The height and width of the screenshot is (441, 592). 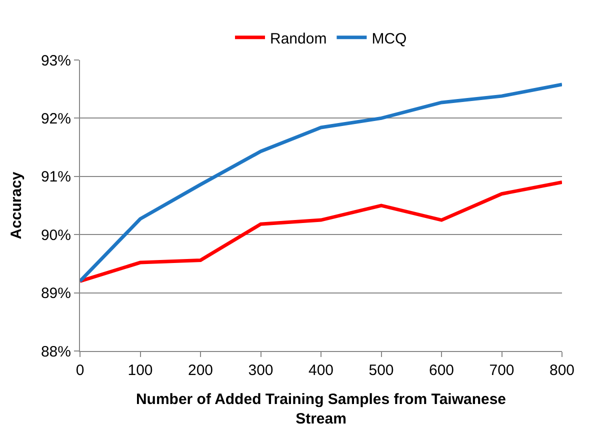 I want to click on y-tick-label: 88%, so click(x=55, y=351).